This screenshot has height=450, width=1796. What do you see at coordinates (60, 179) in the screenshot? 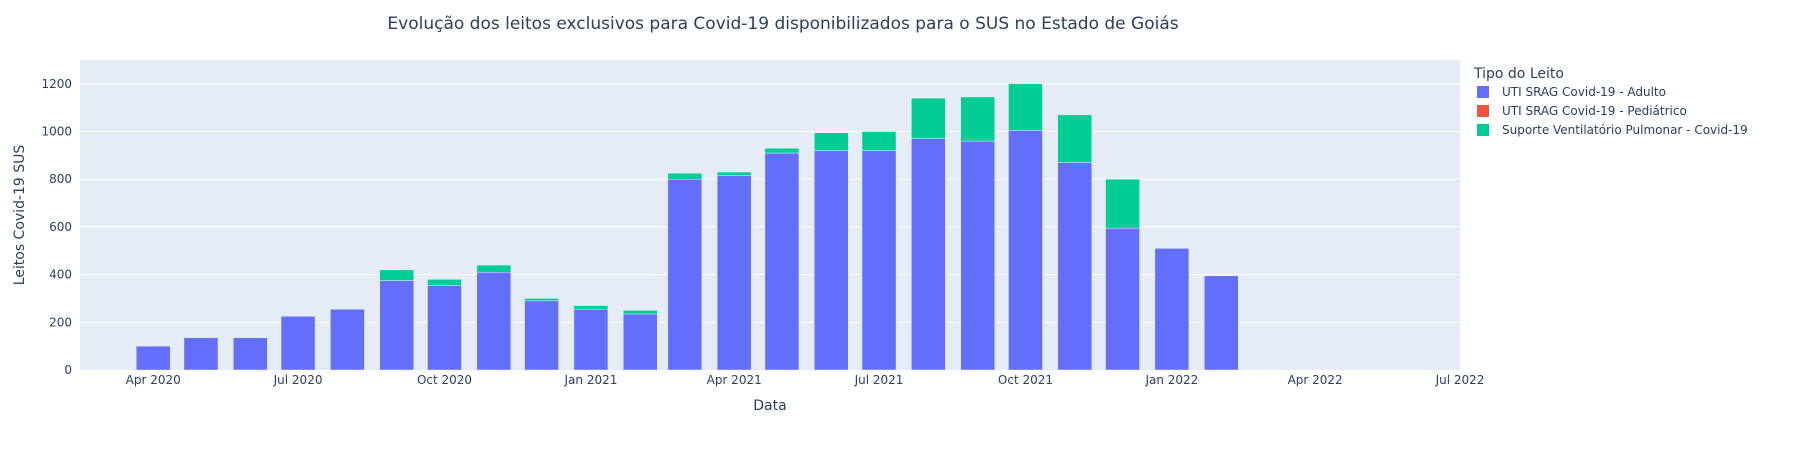
I see `y-tick-label: 800` at bounding box center [60, 179].